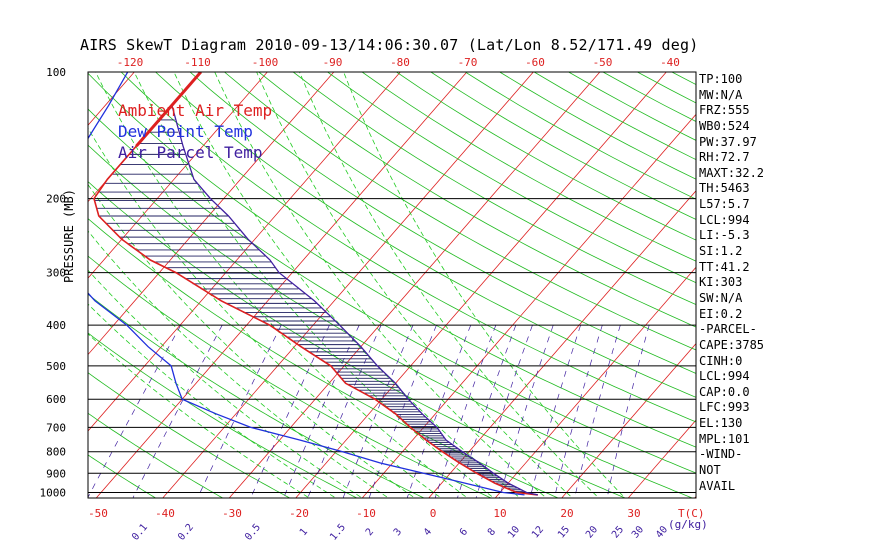 The width and height of the screenshot is (870, 560). What do you see at coordinates (98, 513) in the screenshot?
I see `bottom-temp-tick-label: -50` at bounding box center [98, 513].